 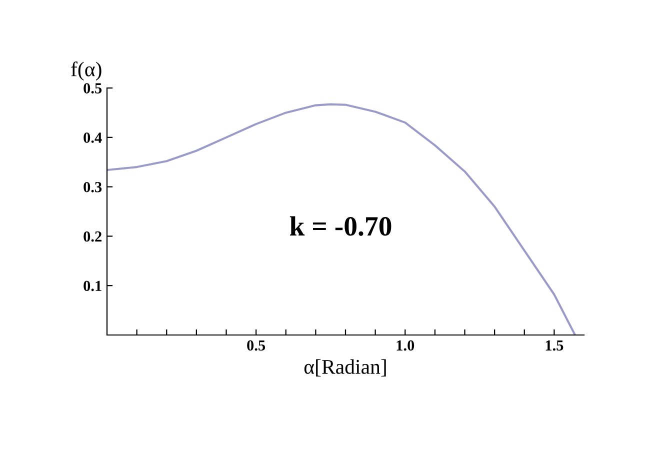 I want to click on annotation: k = -0.70, so click(x=341, y=226).